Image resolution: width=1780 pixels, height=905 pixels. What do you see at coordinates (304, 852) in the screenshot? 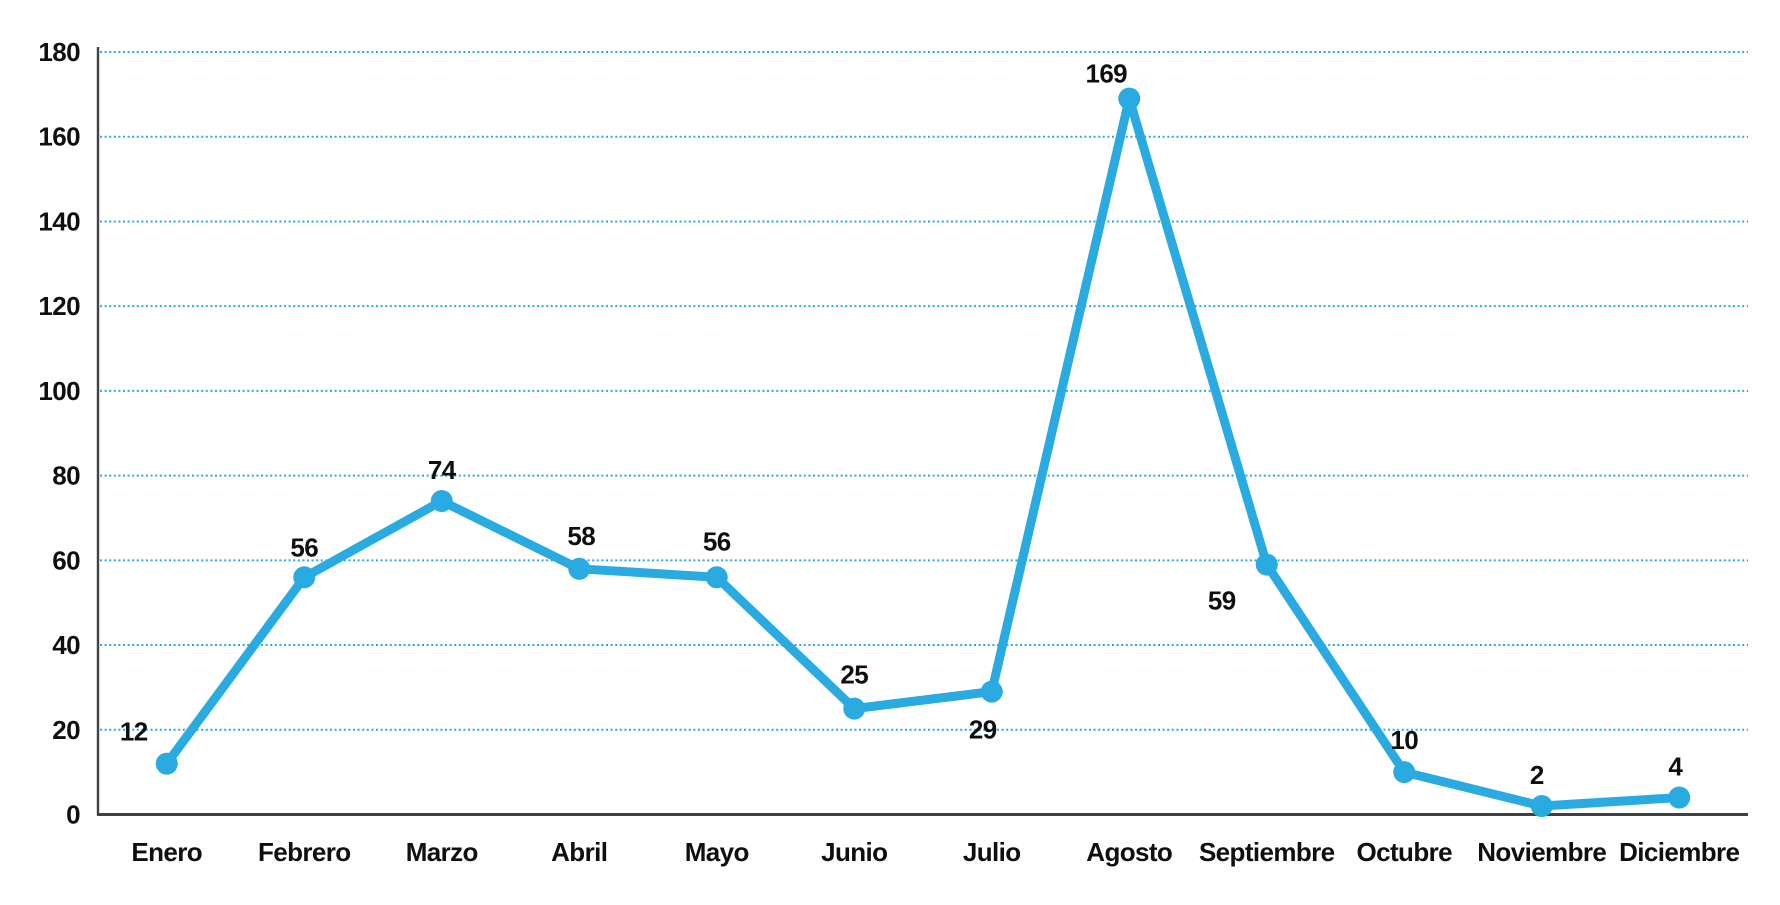
I see `x-category-label: Febrero` at bounding box center [304, 852].